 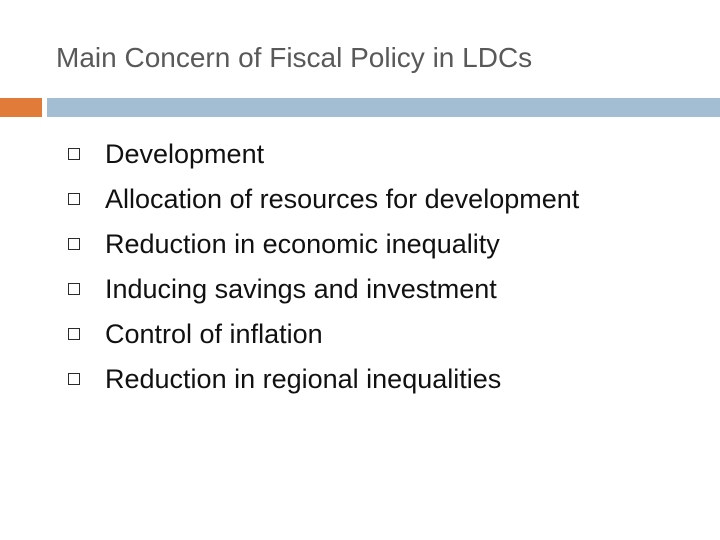 What do you see at coordinates (21, 107) in the screenshot?
I see `accent-bar-orange` at bounding box center [21, 107].